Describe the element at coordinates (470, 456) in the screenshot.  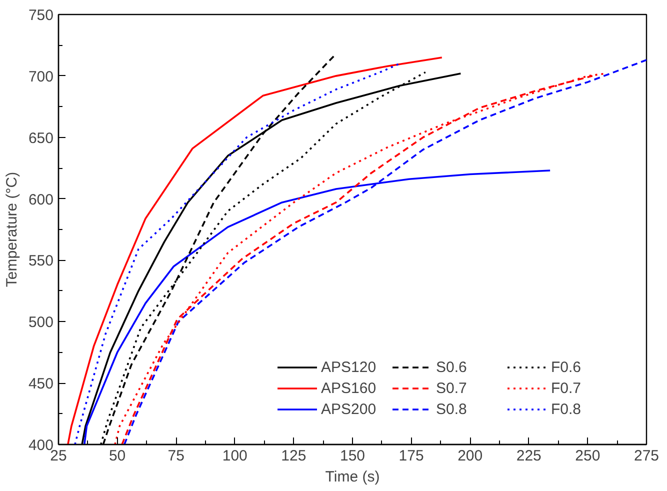
I see `x-tick-label: 200` at that location.